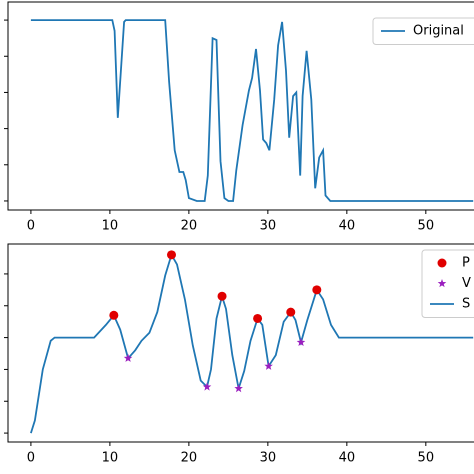  Describe the element at coordinates (466, 304) in the screenshot. I see `legend-label: S` at that location.